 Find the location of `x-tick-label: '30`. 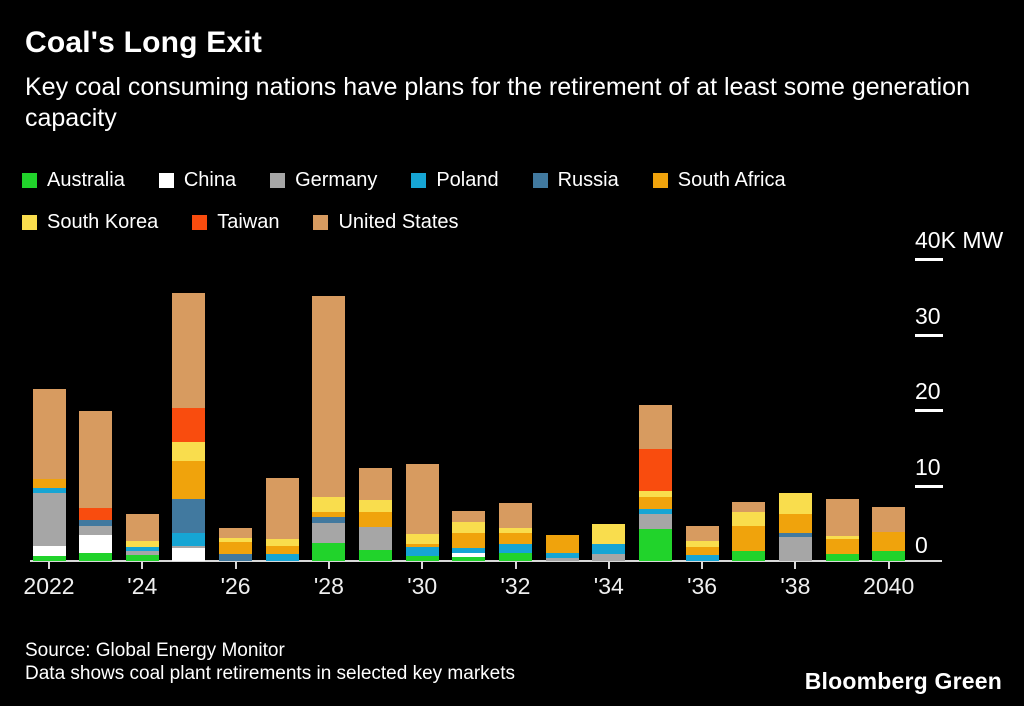

x-tick-label: '30 is located at coordinates (422, 586).